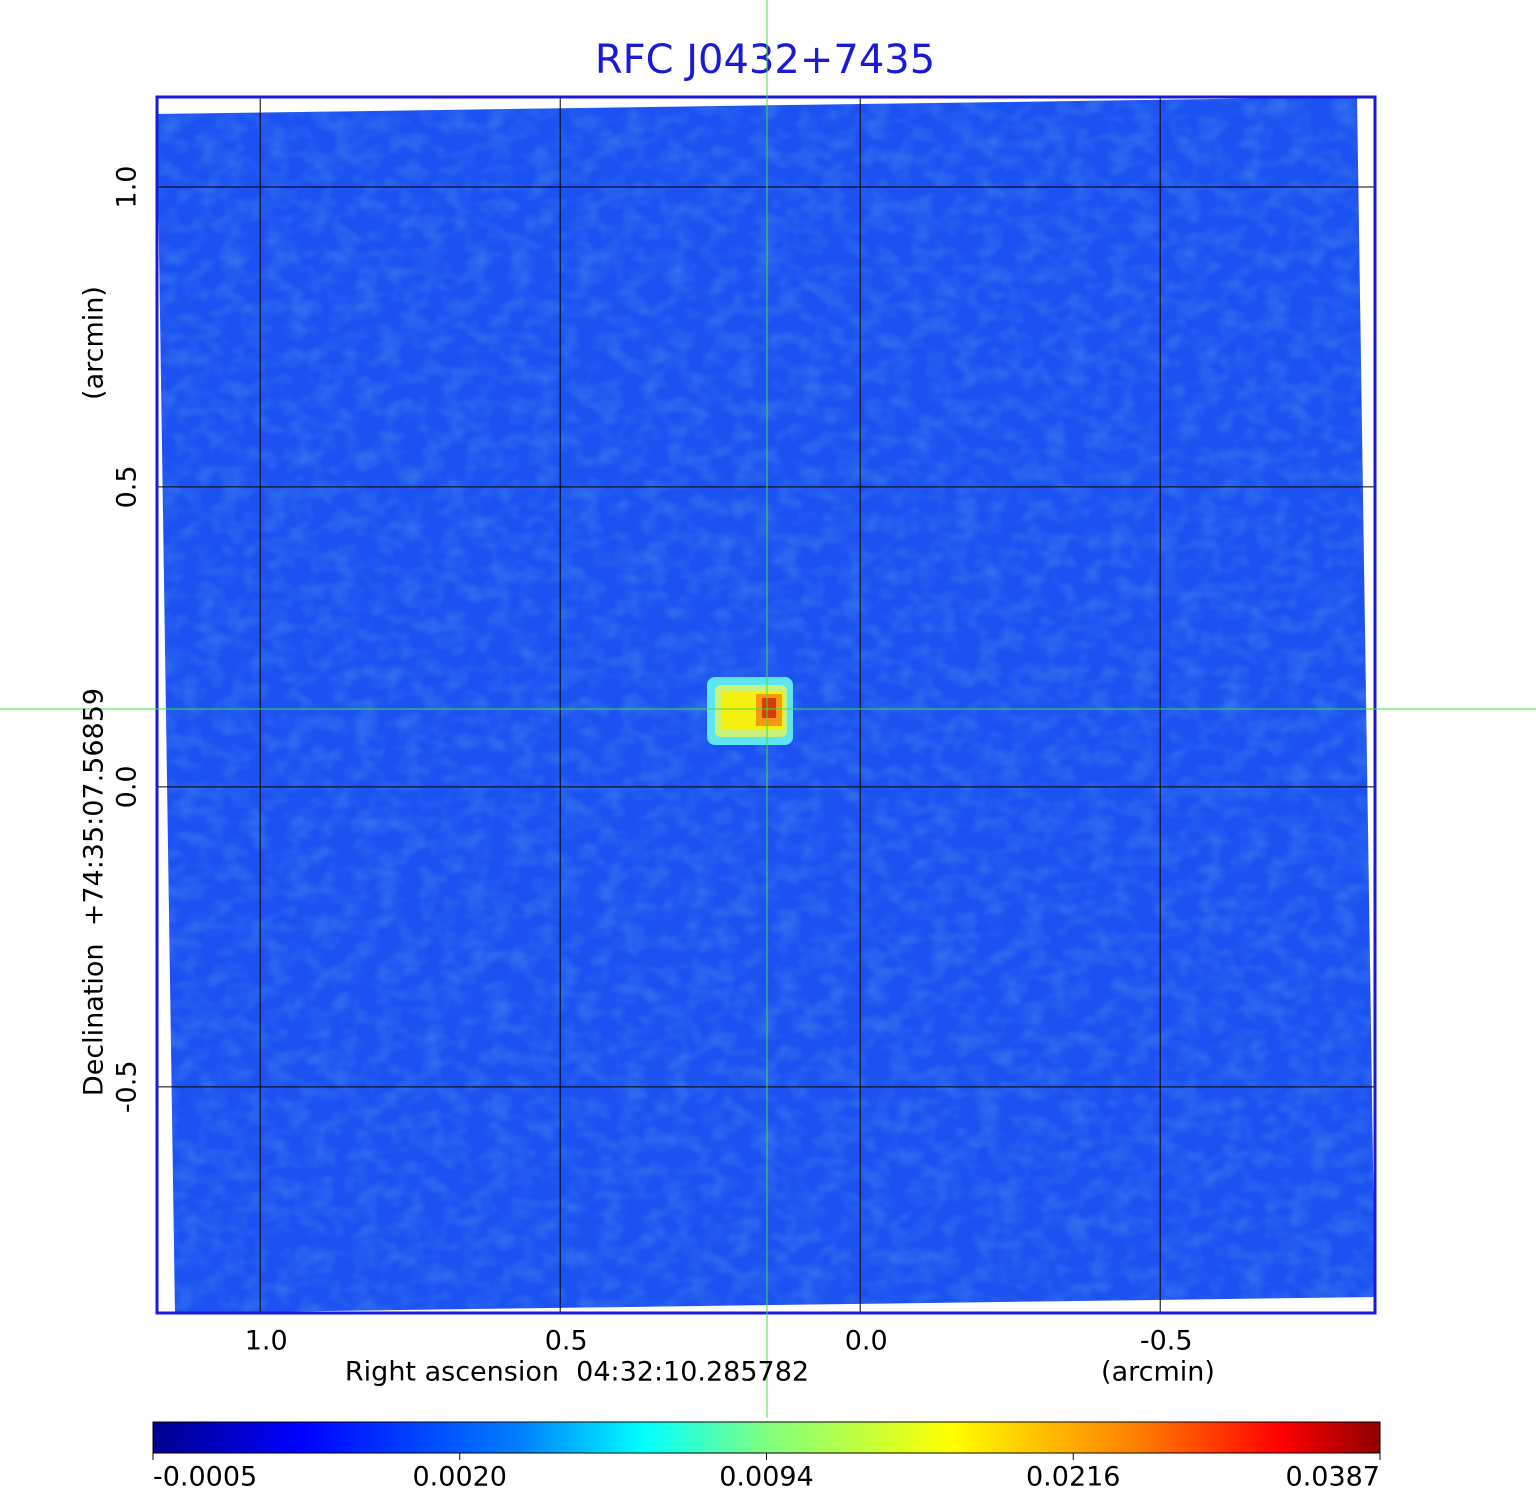 This screenshot has height=1511, width=1536. Describe the element at coordinates (765, 60) in the screenshot. I see `chart-title: RFC J0432+7435` at that location.